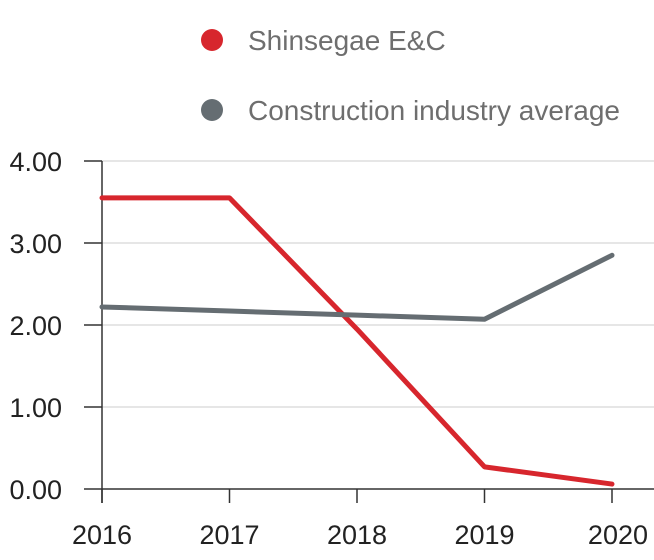  I want to click on x-tick-label: 2018, so click(357, 535).